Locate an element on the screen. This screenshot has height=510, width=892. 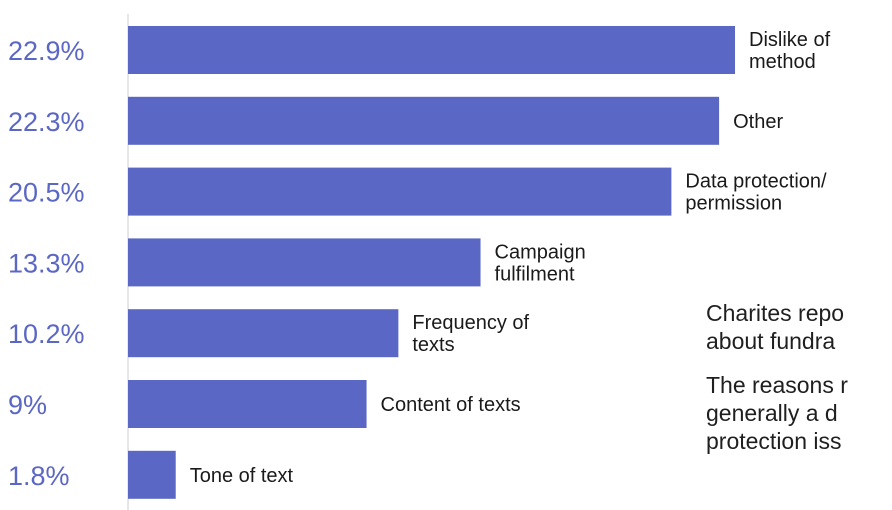
category-label: Dislike of method is located at coordinates (790, 51).